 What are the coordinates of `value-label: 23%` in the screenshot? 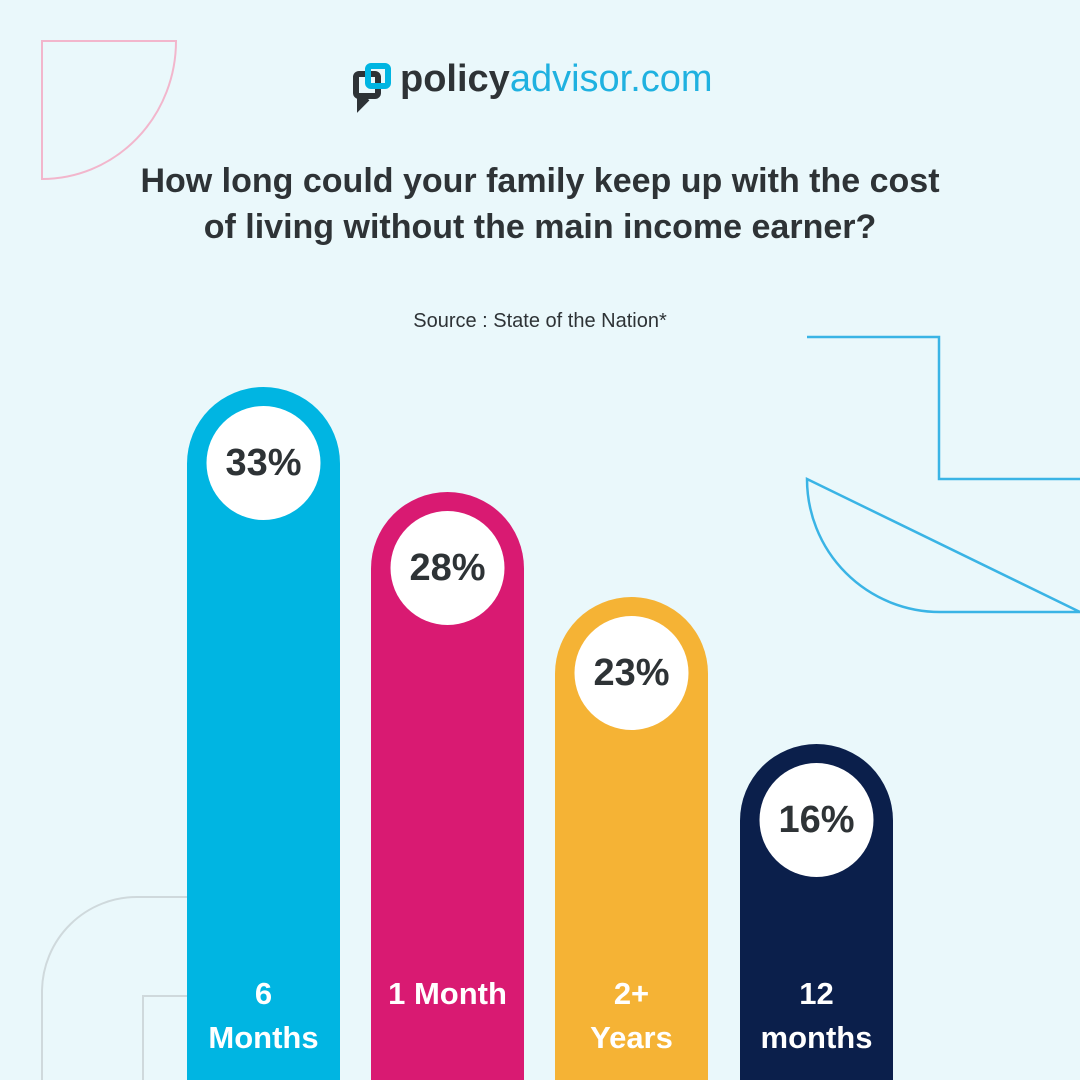 It's located at (631, 673).